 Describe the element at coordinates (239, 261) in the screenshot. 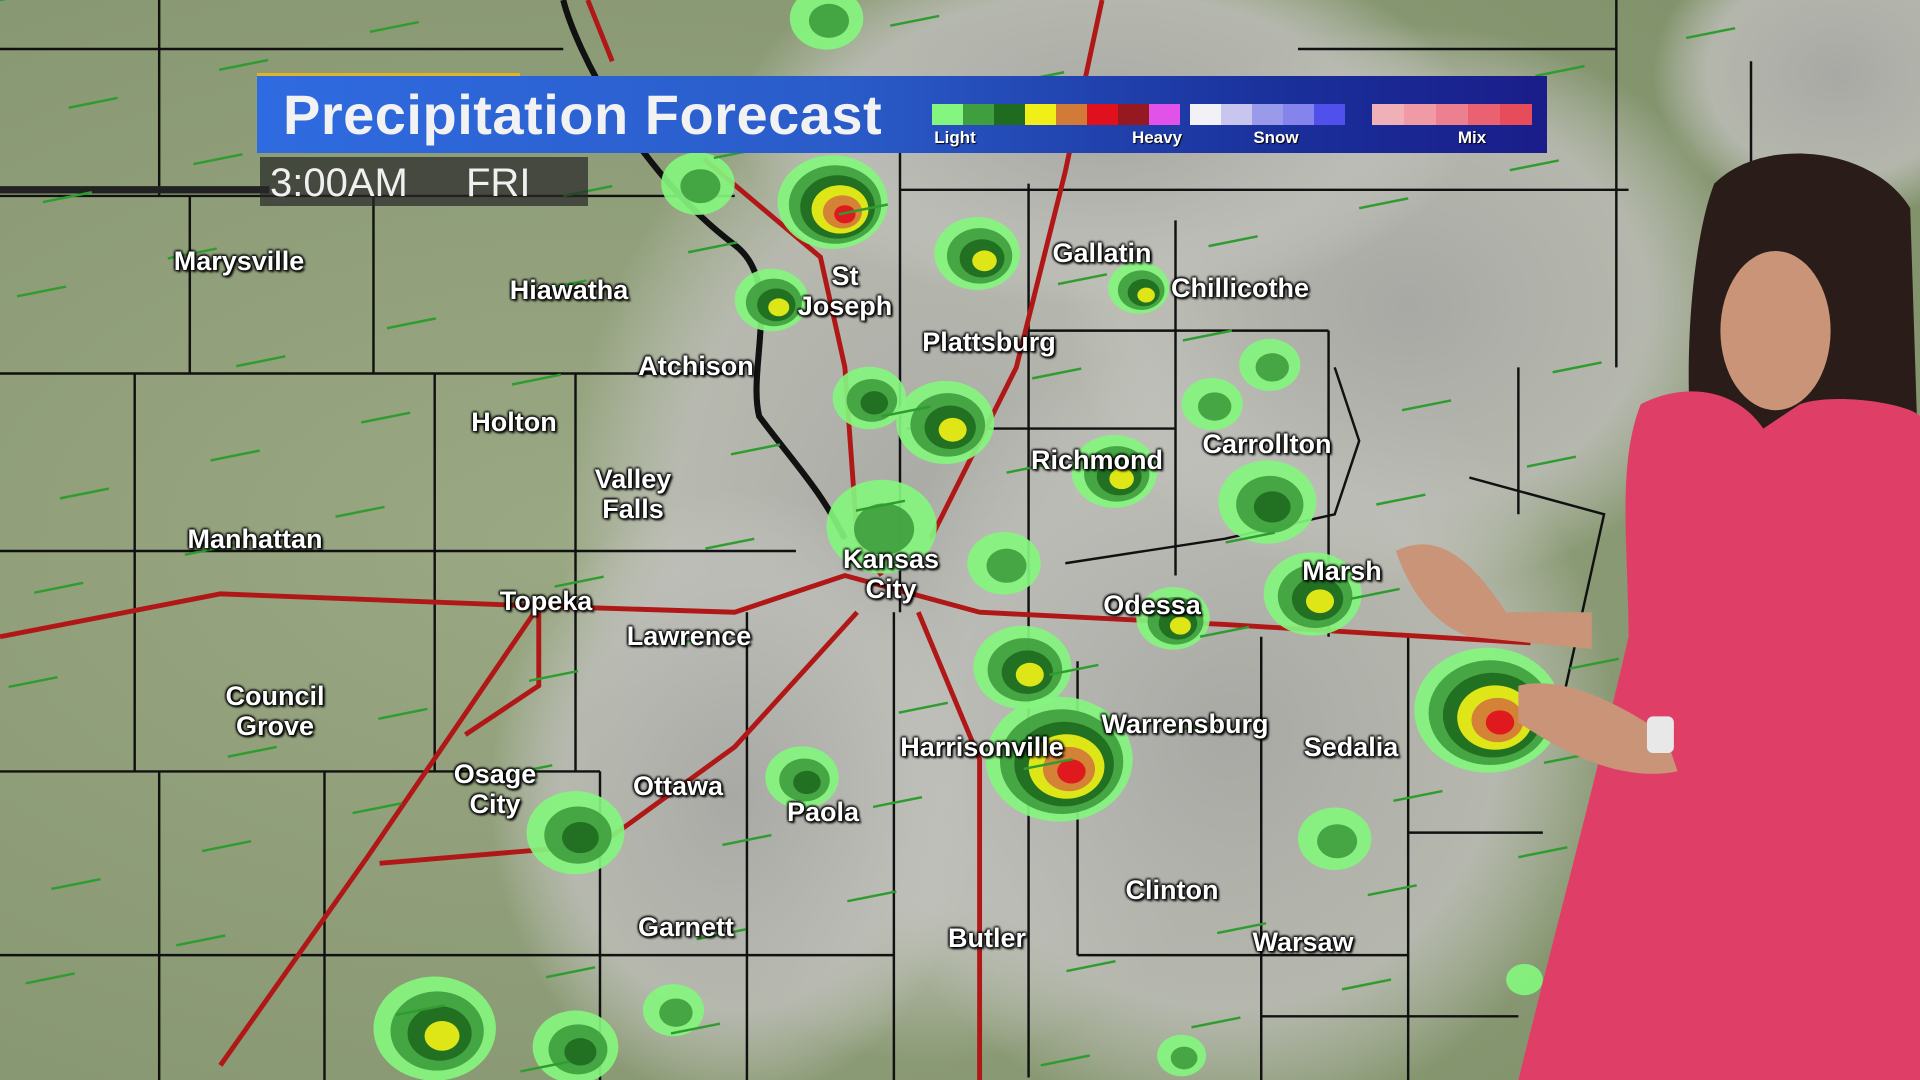

I see `city-label: Marysville` at that location.